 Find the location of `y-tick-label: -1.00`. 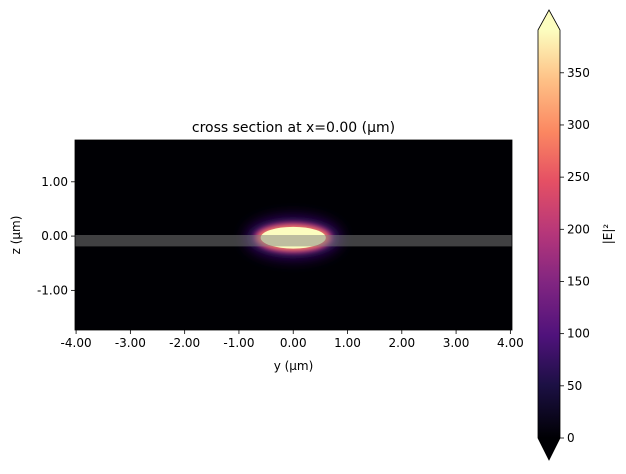

y-tick-label: -1.00 is located at coordinates (52, 290).